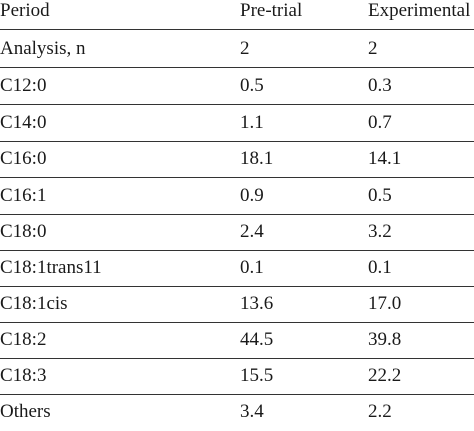 The height and width of the screenshot is (431, 474). Describe the element at coordinates (51, 267) in the screenshot. I see `row-label: C18:1trans11` at that location.